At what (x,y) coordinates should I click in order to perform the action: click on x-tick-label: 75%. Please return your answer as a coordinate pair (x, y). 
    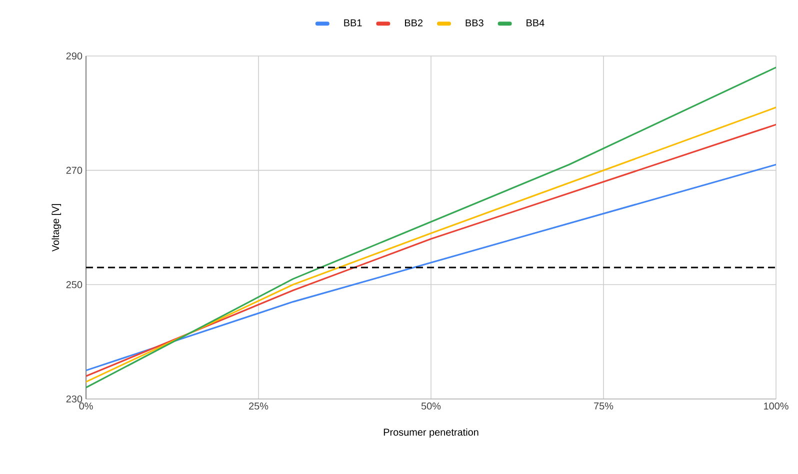
    Looking at the image, I should click on (604, 406).